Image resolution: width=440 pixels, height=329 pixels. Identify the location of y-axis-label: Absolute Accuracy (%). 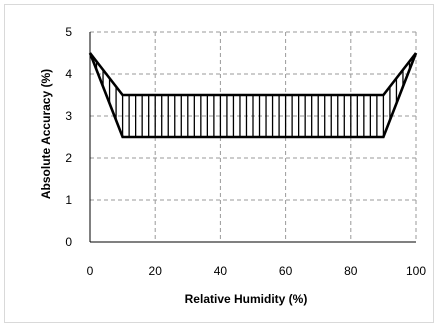
(46, 134).